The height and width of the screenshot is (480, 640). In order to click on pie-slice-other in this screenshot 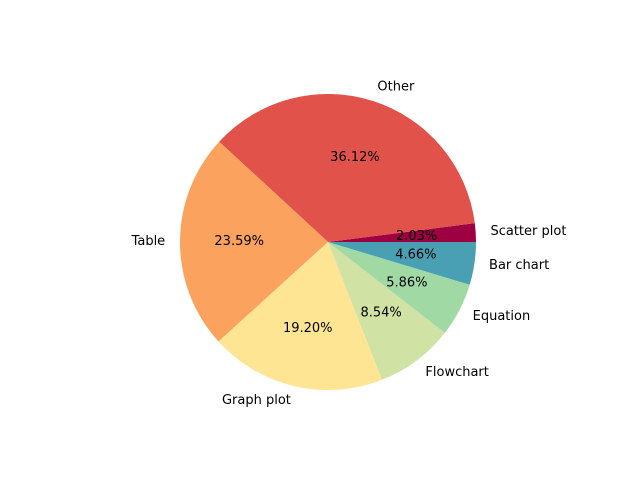, I will do `click(347, 167)`.